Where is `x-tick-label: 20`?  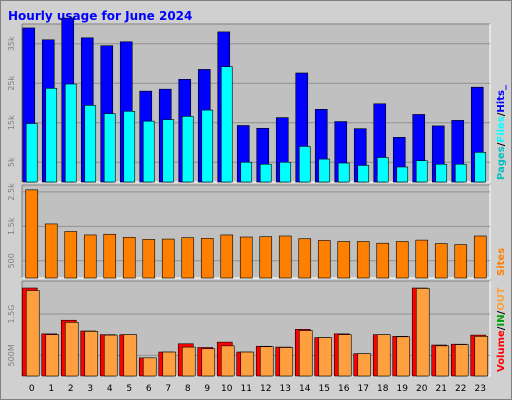
x-tick-label: 20 is located at coordinates (422, 389).